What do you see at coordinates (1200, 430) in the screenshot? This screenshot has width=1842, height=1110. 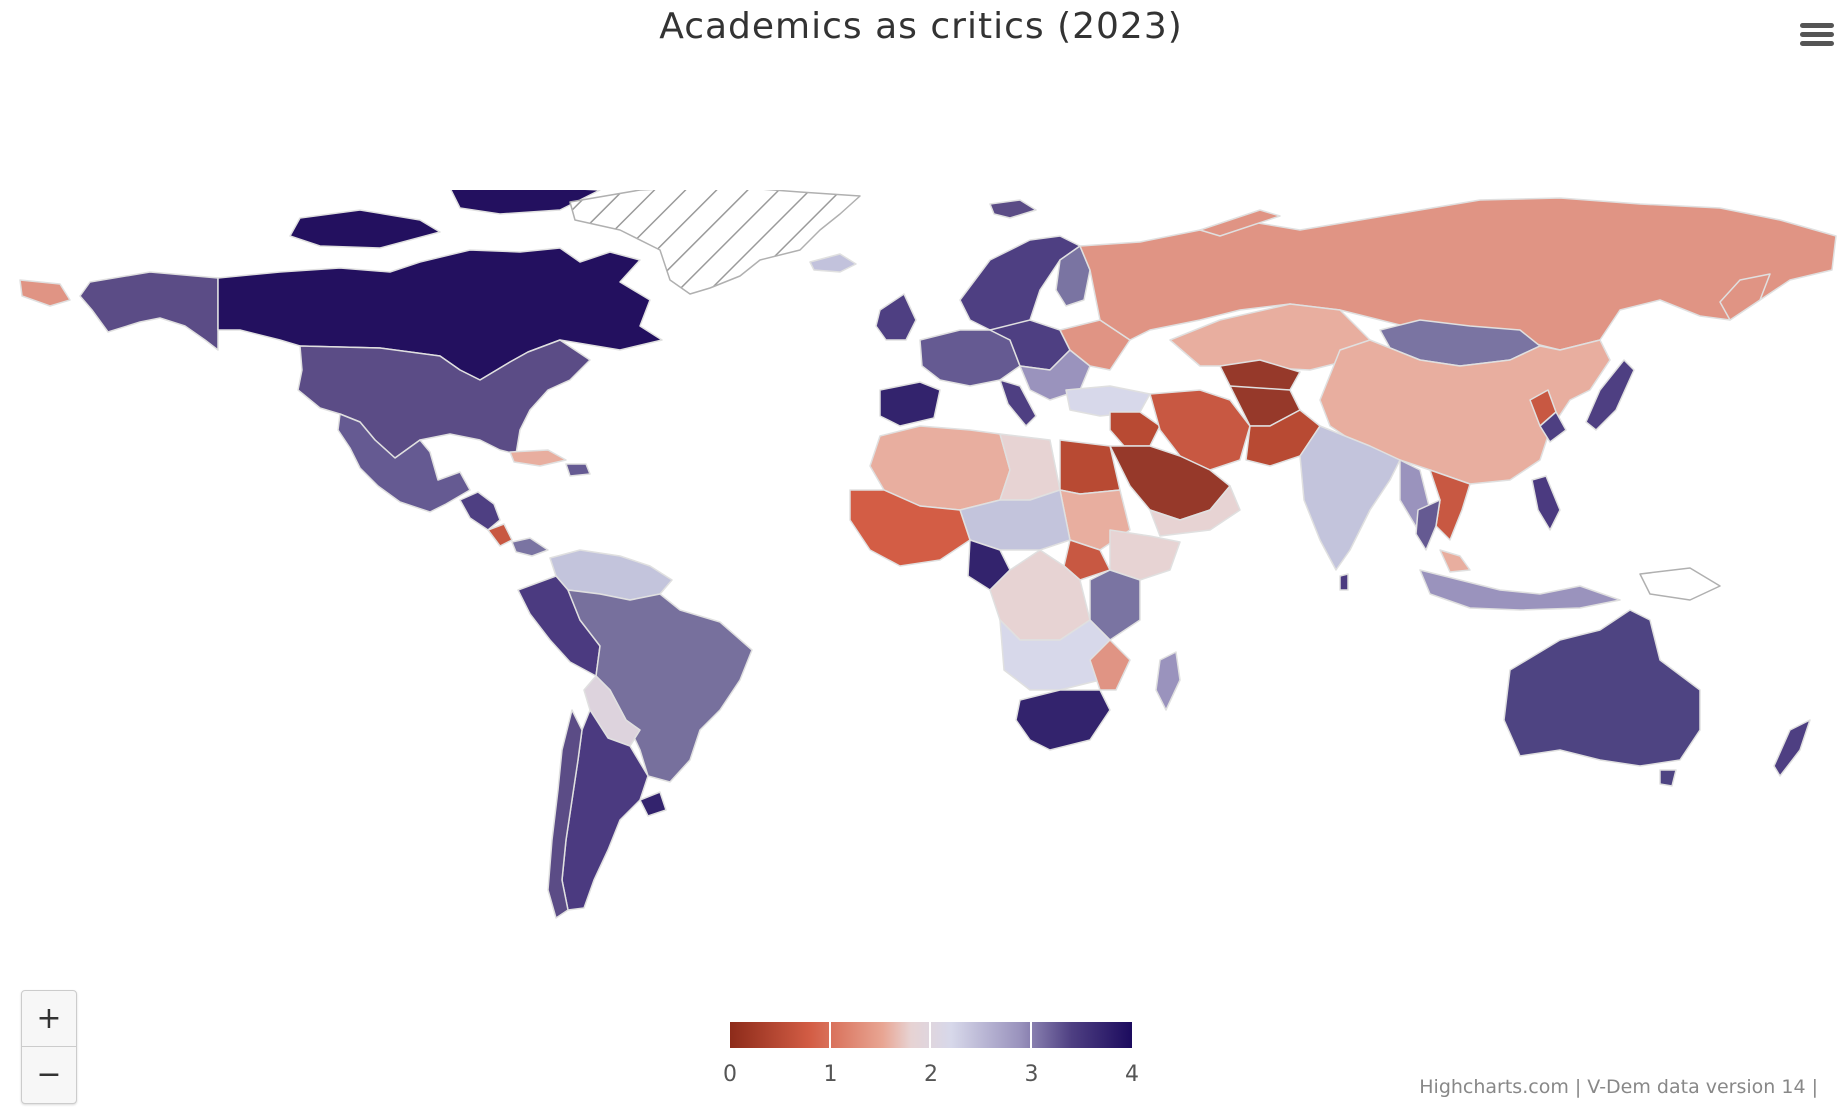 I see `region-iran` at bounding box center [1200, 430].